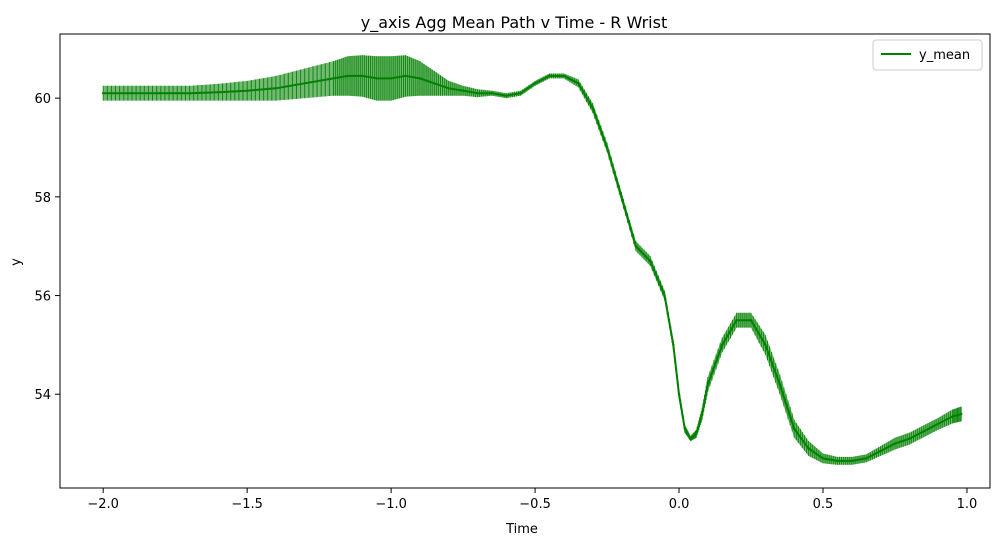 This screenshot has width=996, height=551. I want to click on x-tick-label: 0.5, so click(823, 504).